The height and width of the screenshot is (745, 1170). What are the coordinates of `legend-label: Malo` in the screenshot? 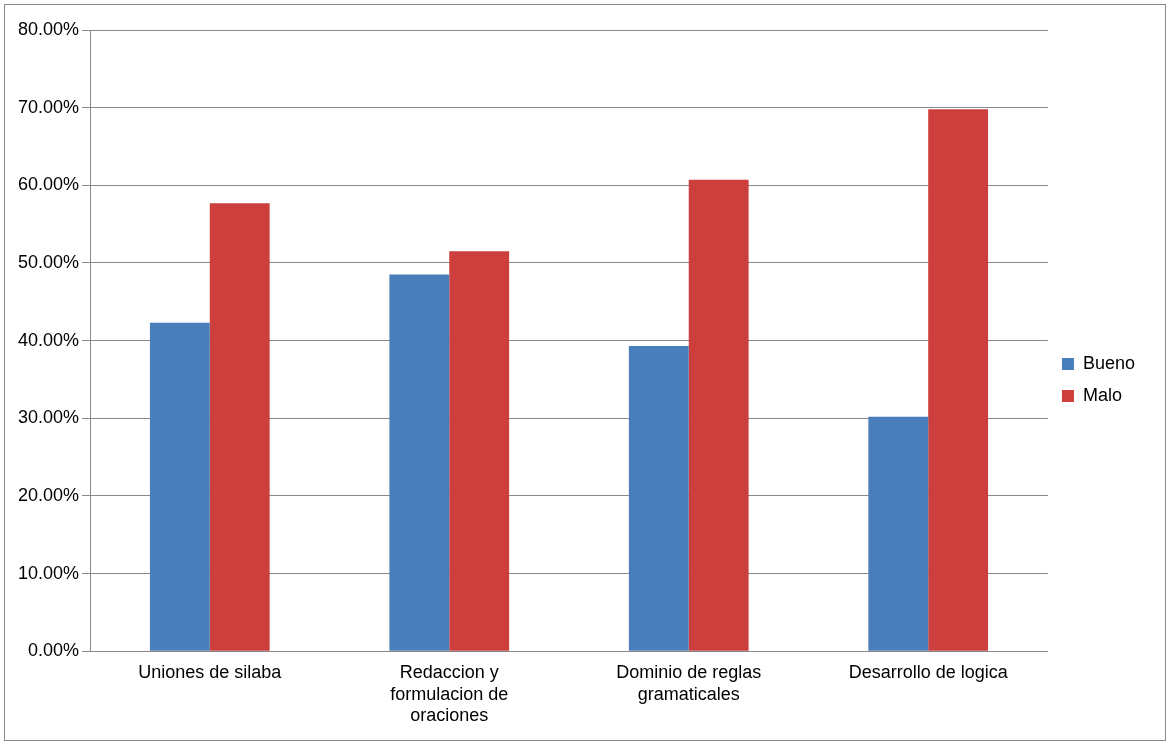 It's located at (1102, 394).